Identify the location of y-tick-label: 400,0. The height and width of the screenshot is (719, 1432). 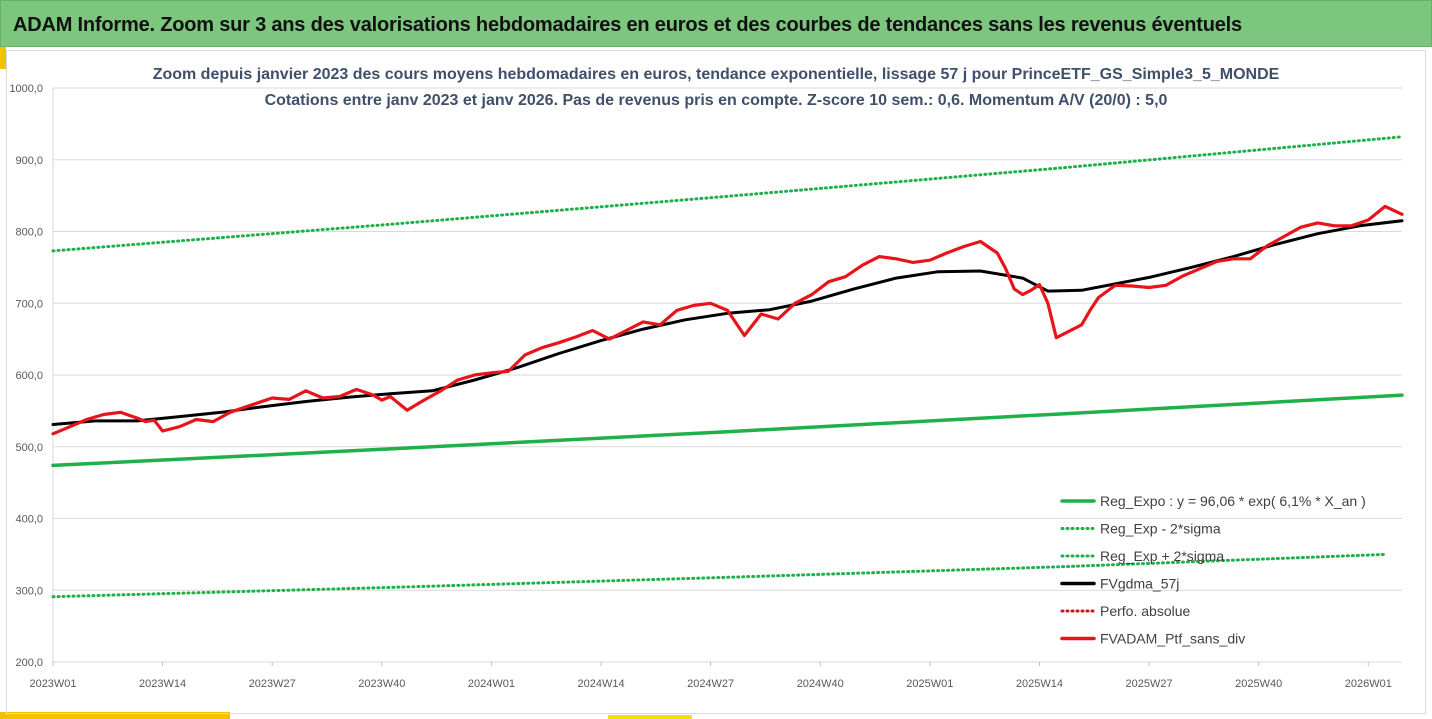
(29, 520).